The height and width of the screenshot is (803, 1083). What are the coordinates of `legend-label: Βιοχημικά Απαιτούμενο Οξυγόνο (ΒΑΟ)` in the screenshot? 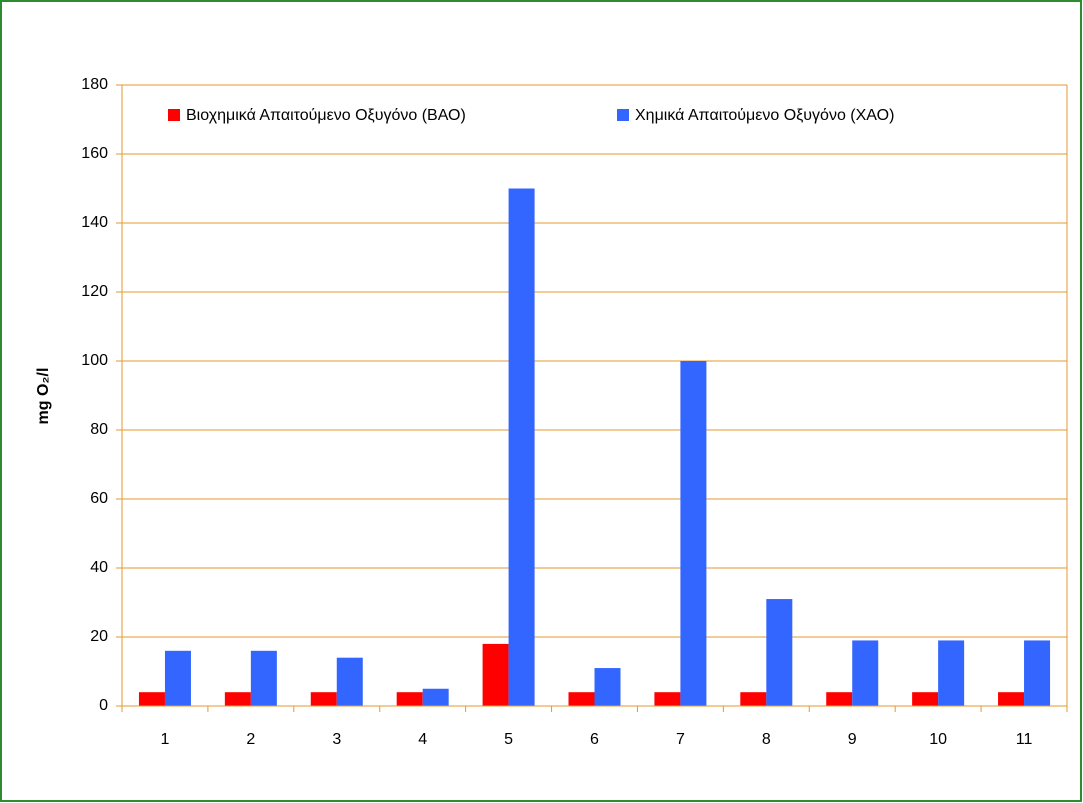 It's located at (326, 115).